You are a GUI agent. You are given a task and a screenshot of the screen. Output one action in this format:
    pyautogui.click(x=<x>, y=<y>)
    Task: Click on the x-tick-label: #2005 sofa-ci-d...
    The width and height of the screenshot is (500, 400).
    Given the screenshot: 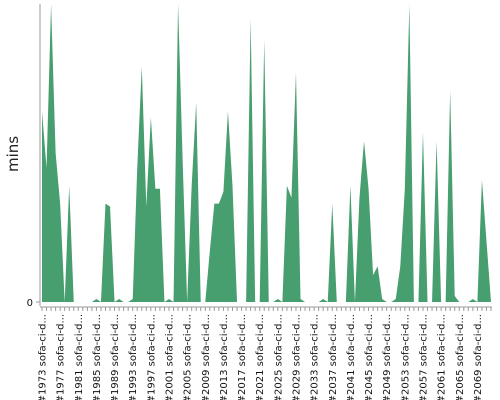 What is the action you would take?
    pyautogui.click(x=188, y=357)
    